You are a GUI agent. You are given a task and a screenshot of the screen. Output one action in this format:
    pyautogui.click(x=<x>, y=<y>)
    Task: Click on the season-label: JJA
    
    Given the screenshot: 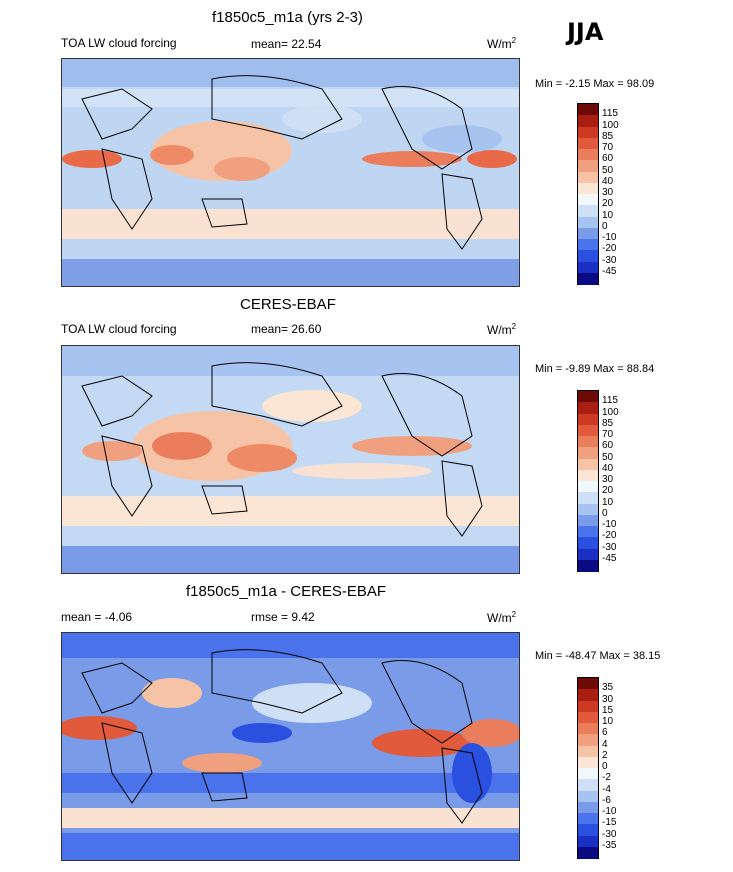 What is the action you would take?
    pyautogui.click(x=585, y=32)
    